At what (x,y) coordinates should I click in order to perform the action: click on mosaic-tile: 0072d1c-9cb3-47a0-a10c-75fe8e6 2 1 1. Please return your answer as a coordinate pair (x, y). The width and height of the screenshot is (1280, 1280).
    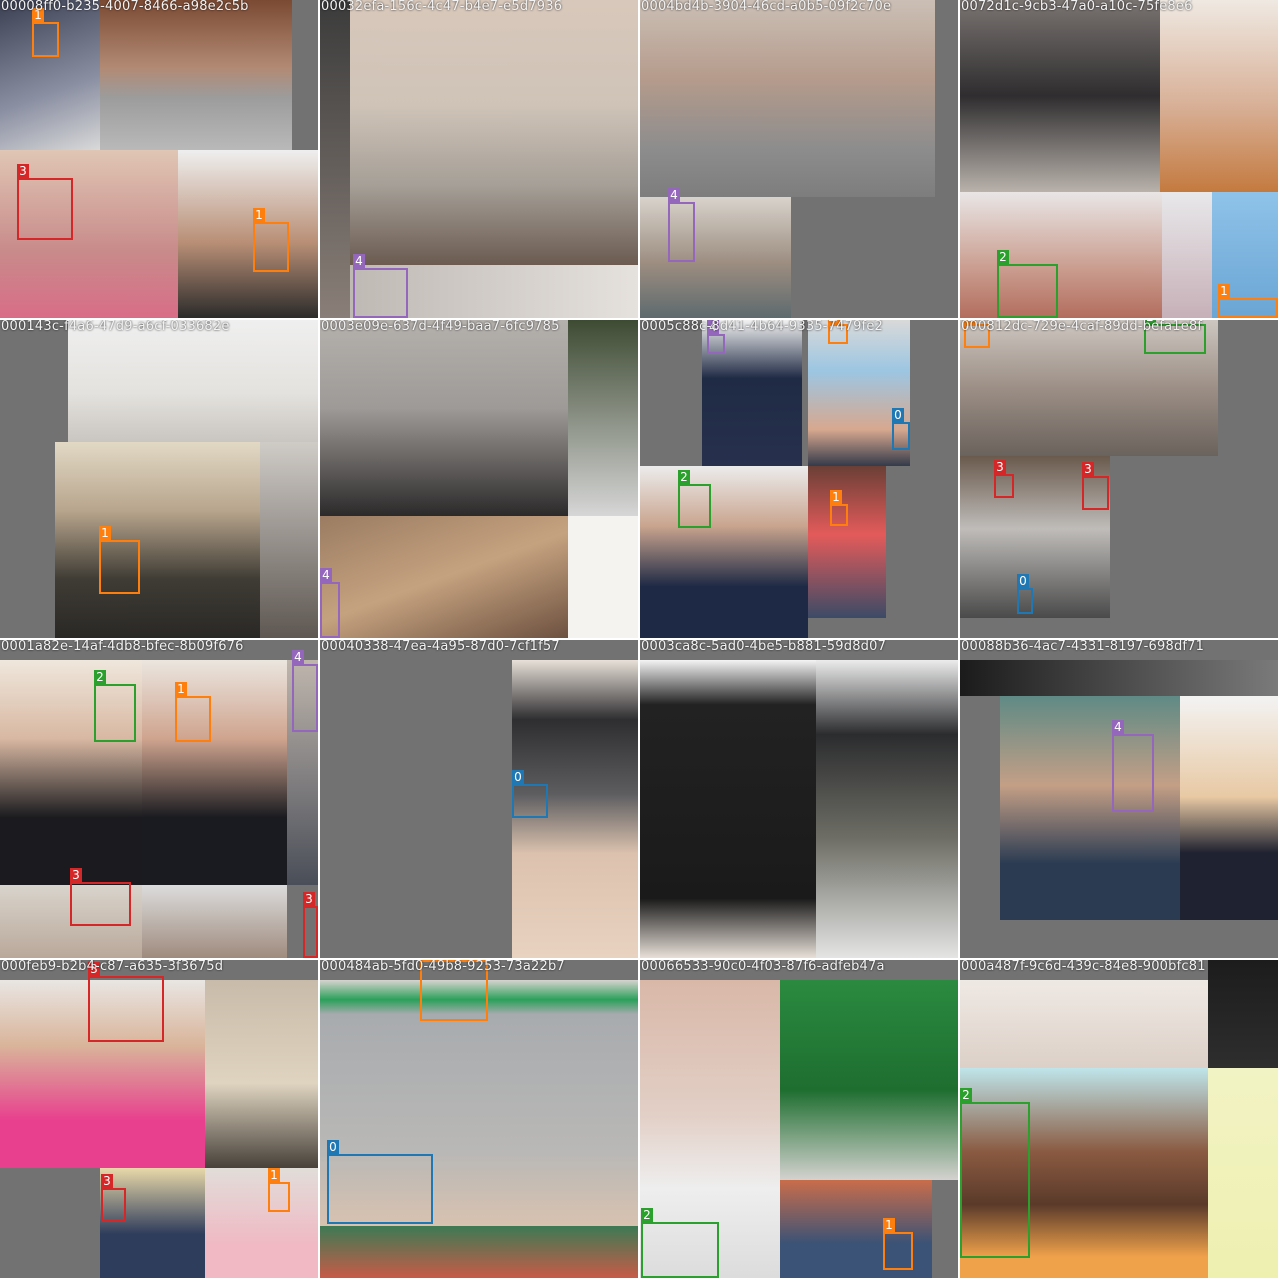
    Looking at the image, I should click on (1119, 159).